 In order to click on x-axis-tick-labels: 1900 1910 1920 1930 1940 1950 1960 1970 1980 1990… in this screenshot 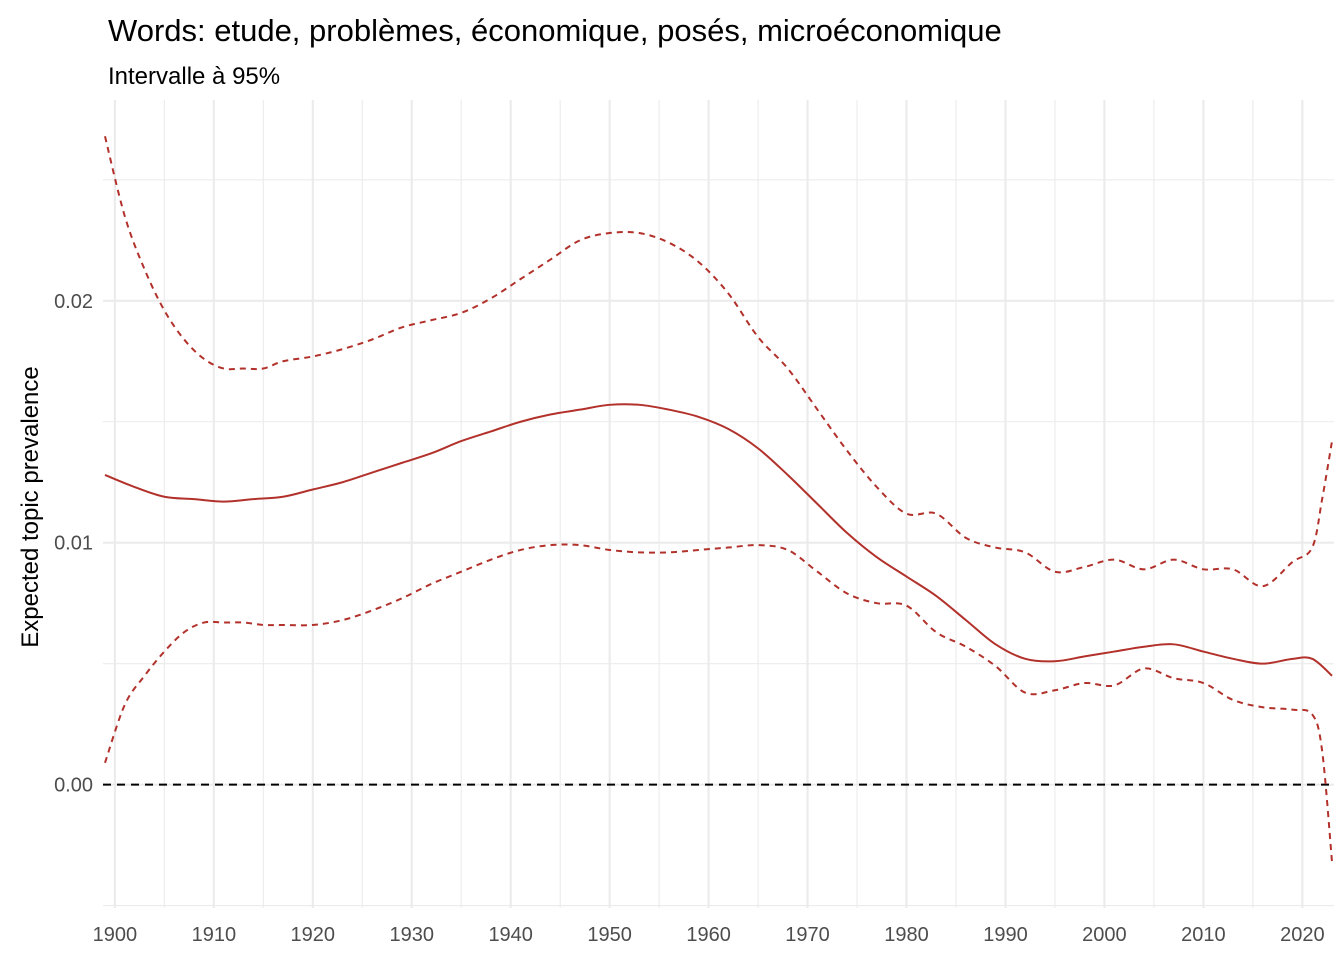, I will do `click(709, 935)`.